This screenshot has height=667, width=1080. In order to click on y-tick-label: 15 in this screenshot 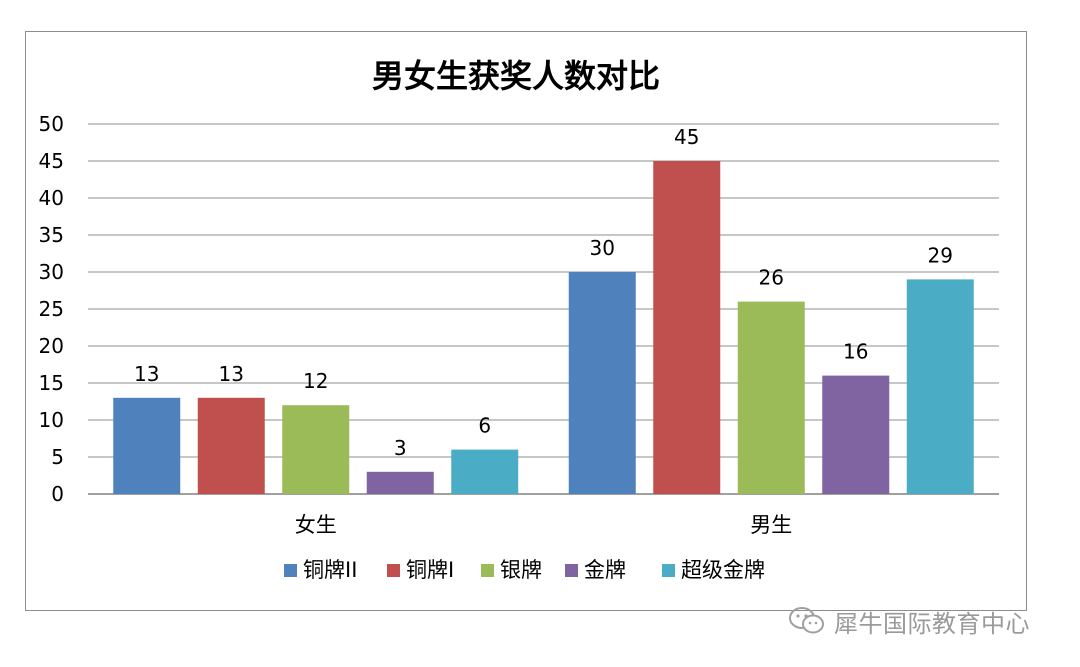, I will do `click(51, 383)`.